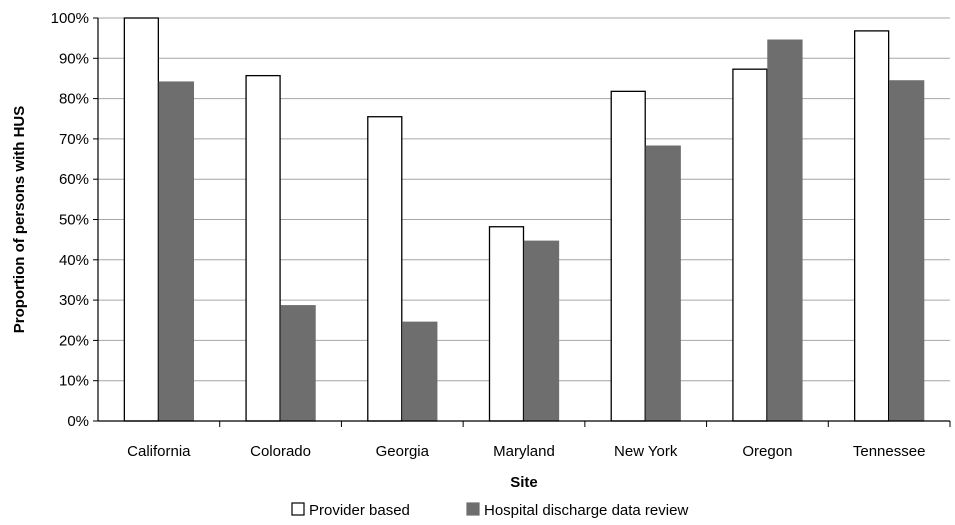 This screenshot has width=955, height=525. I want to click on y-tick-label: 70%, so click(74, 139).